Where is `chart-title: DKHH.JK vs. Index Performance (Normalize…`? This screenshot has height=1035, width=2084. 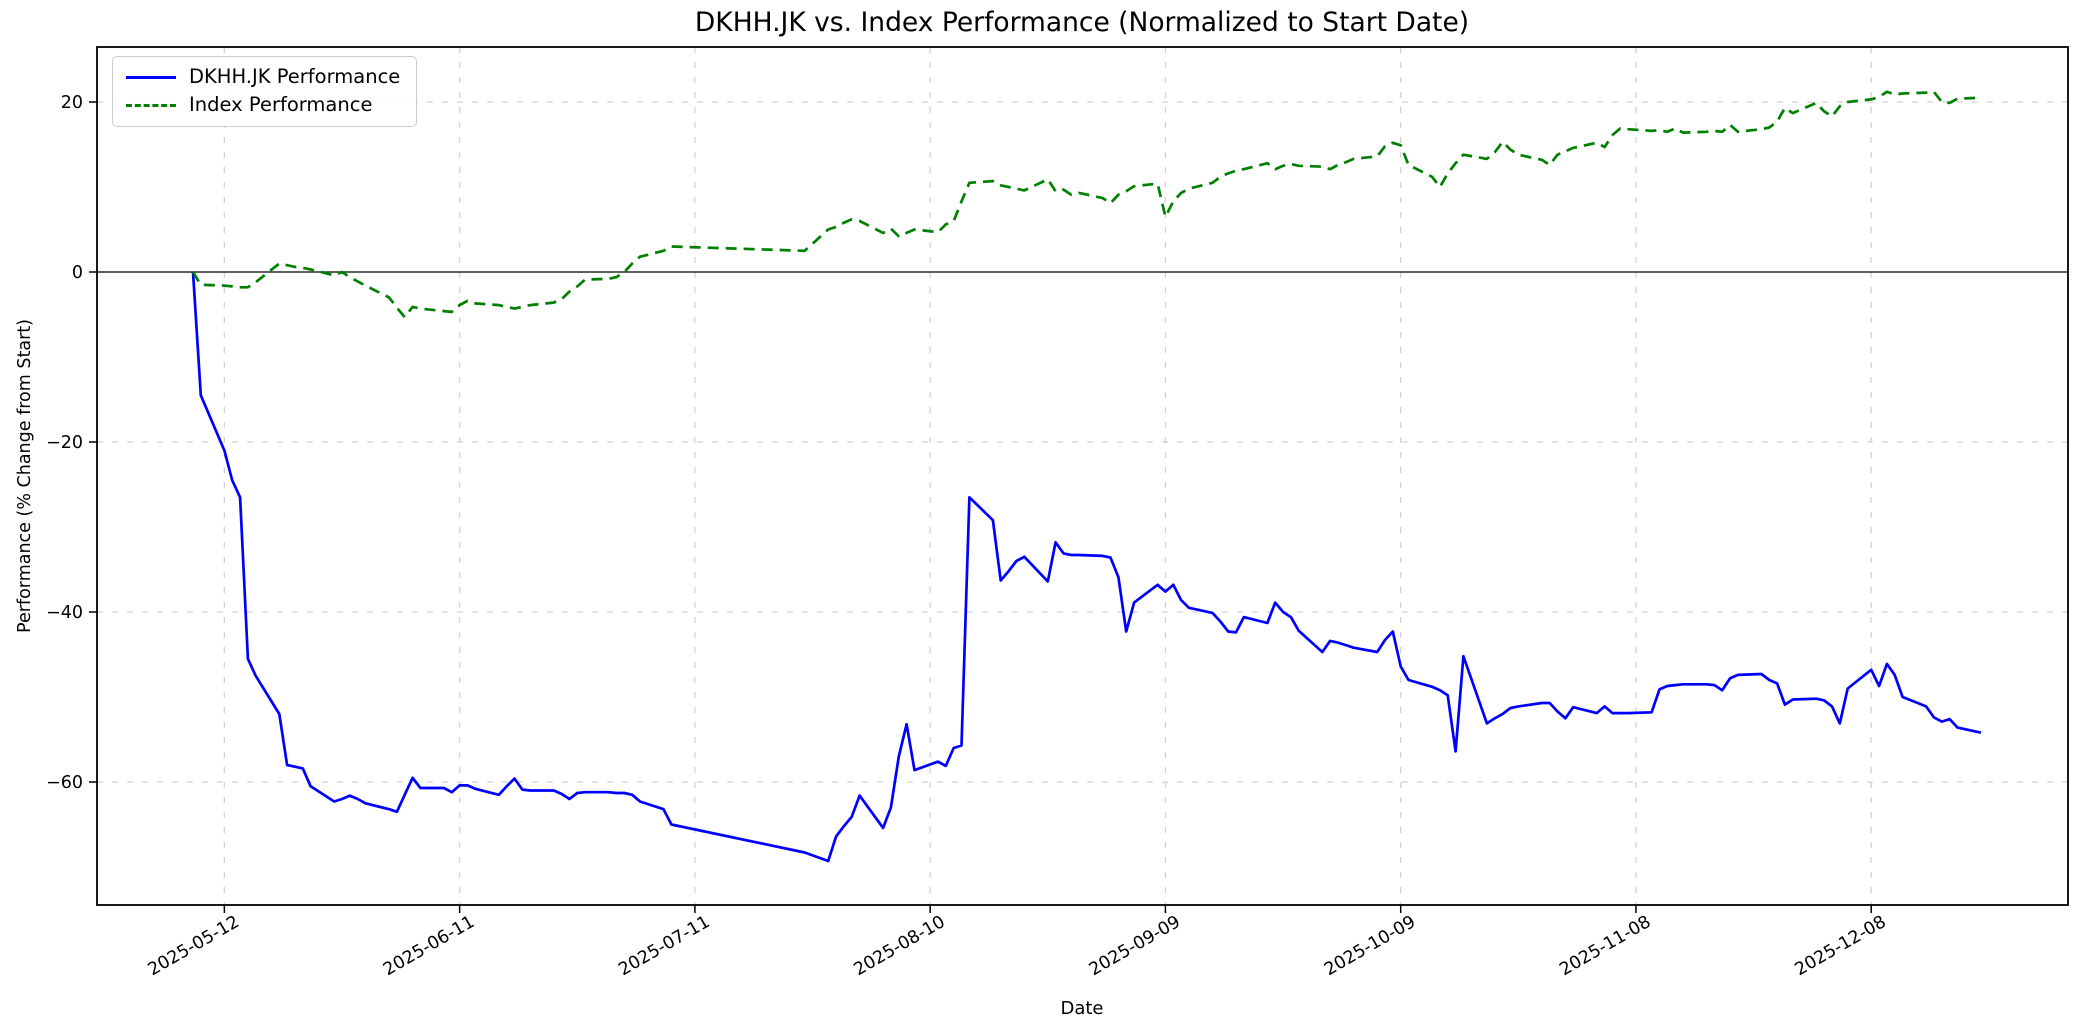 chart-title: DKHH.JK vs. Index Performance (Normalize… is located at coordinates (1082, 22).